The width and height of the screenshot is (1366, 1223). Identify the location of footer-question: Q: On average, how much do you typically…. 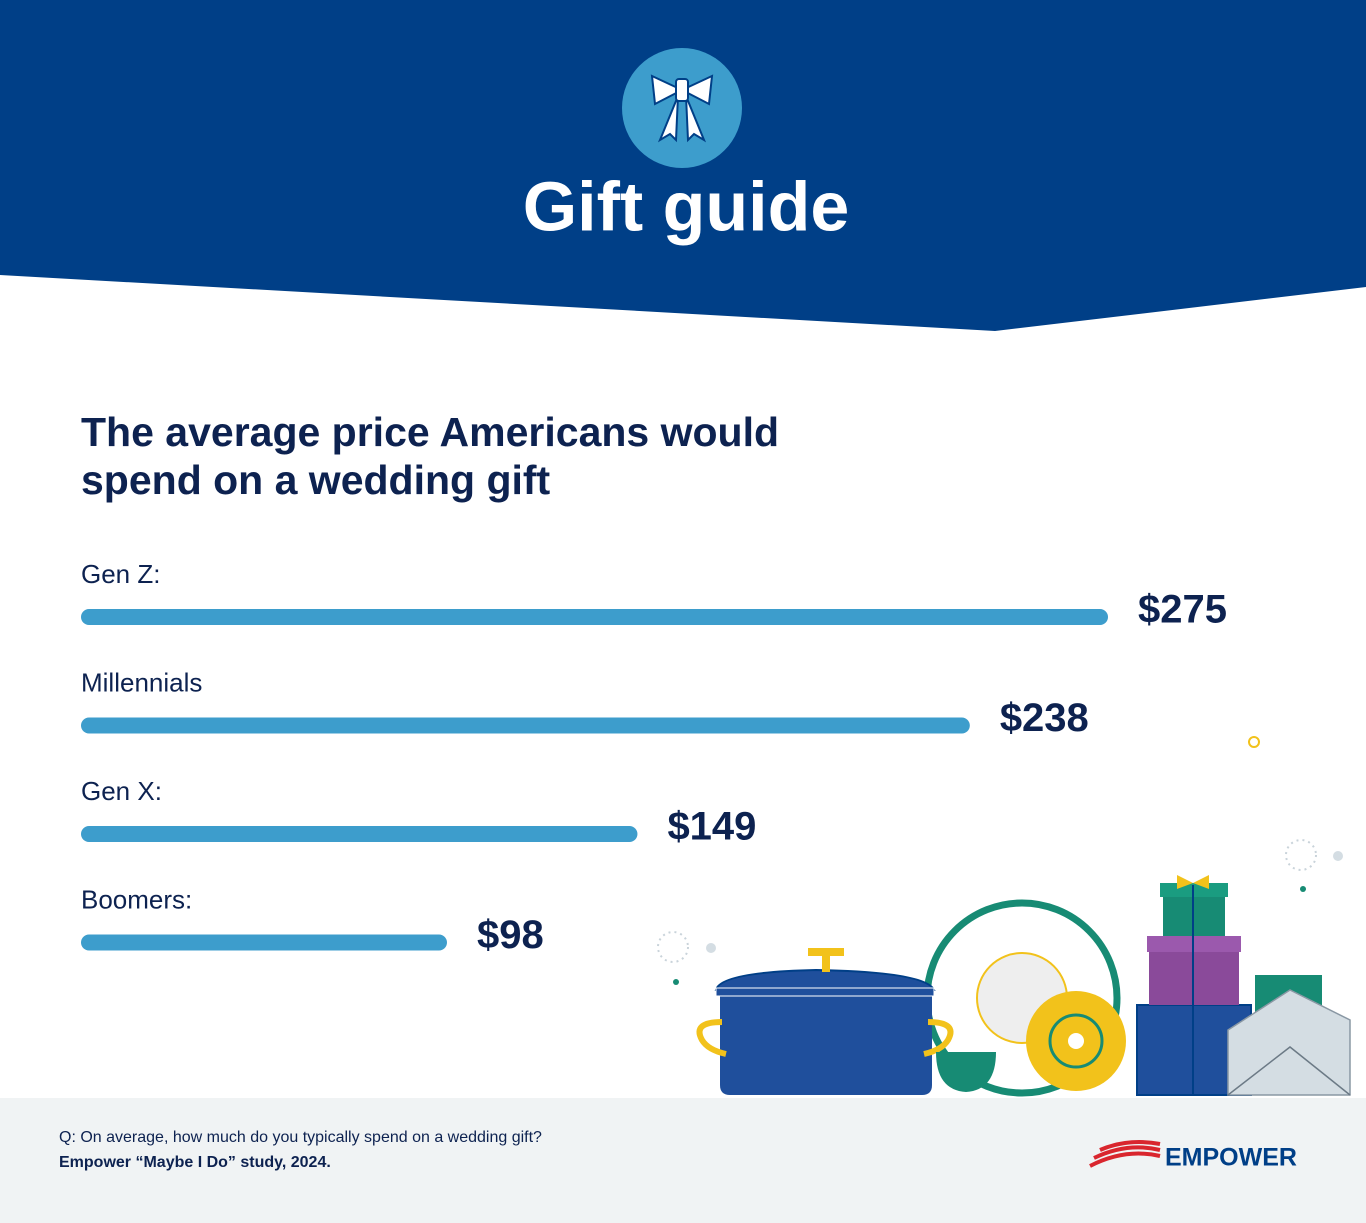
(300, 1137).